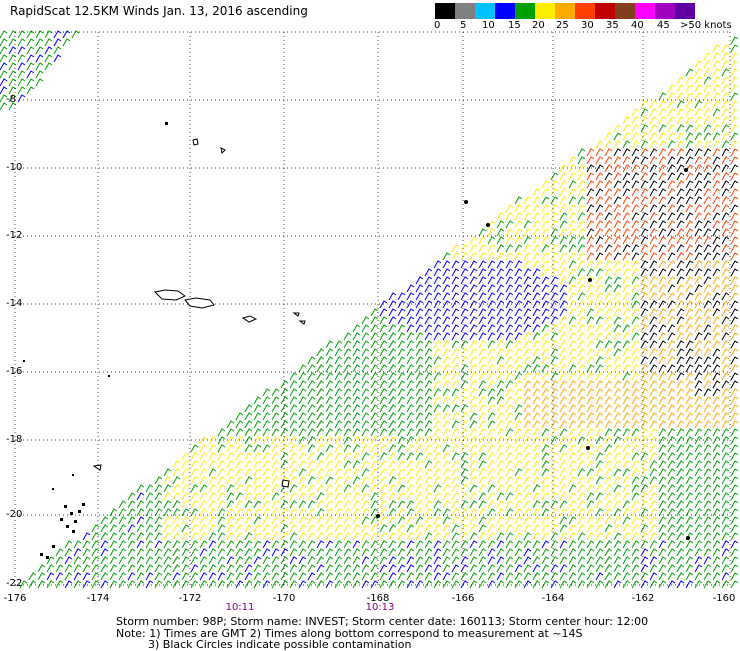 This screenshot has width=740, height=651. Describe the element at coordinates (380, 607) in the screenshot. I see `time-label: 10:13` at that location.